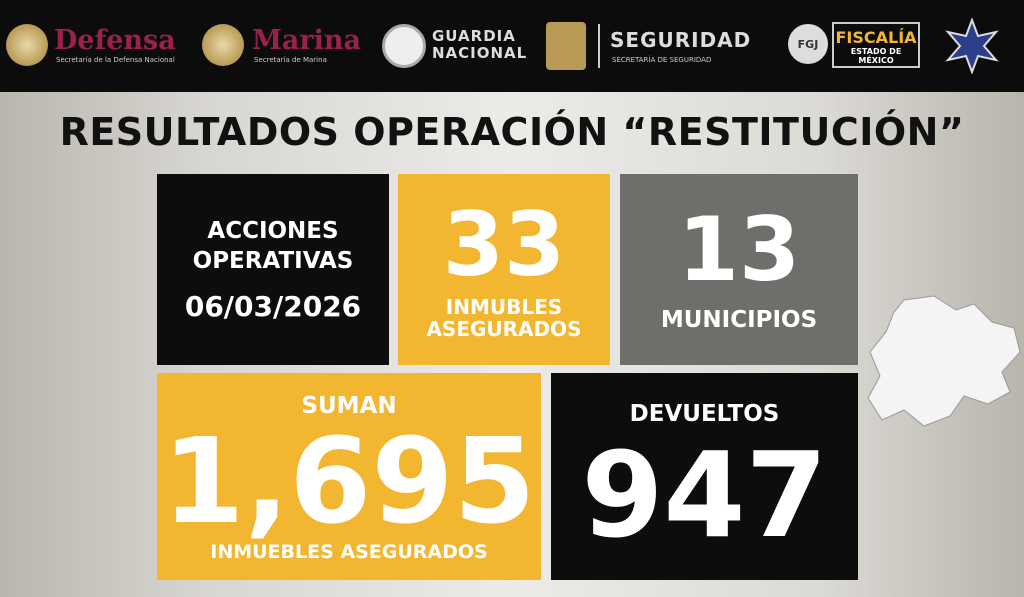 Image resolution: width=1024 pixels, height=597 pixels. I want to click on divider, so click(599, 46).